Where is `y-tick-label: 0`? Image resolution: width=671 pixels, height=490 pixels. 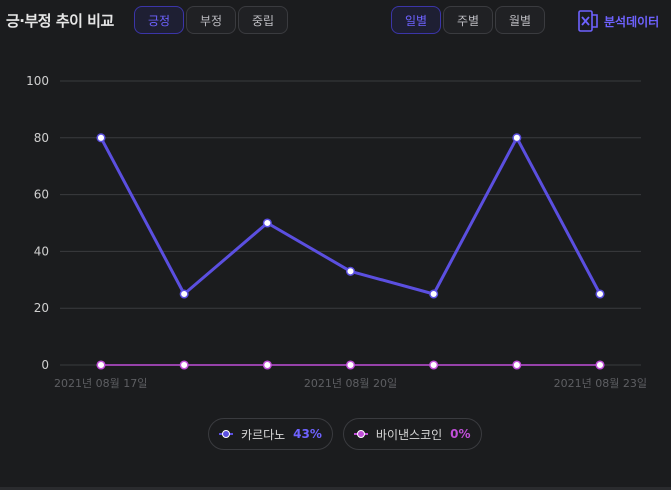 y-tick-label: 0 is located at coordinates (45, 365).